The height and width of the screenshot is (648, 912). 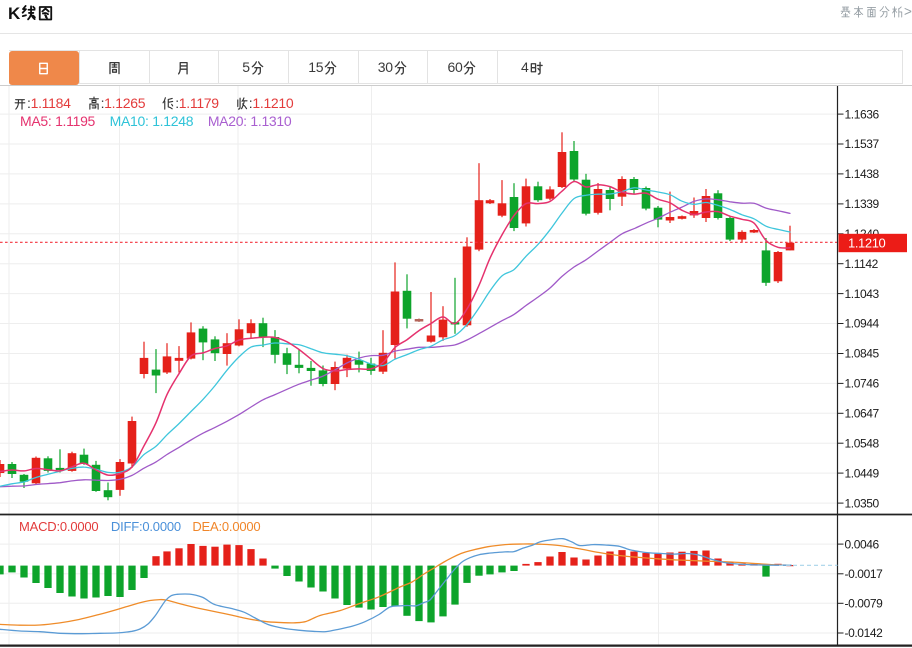 I want to click on svg-text: 1.0746, so click(x=862, y=384).